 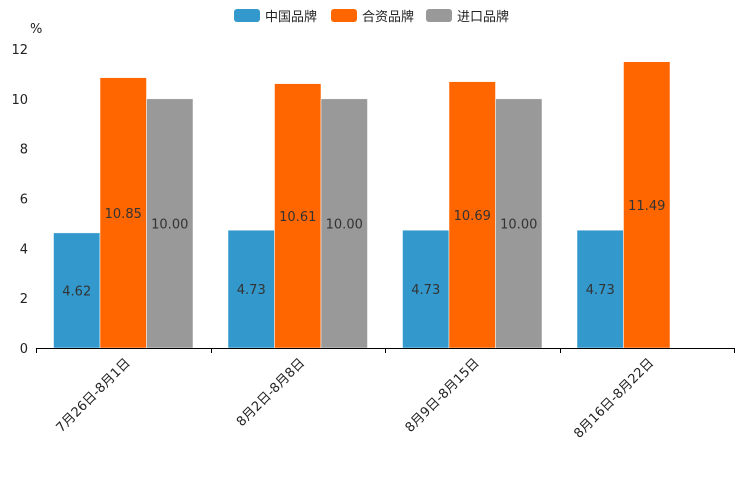 I want to click on legend: 中国品牌 合资品牌 进口品牌, so click(x=371, y=17).